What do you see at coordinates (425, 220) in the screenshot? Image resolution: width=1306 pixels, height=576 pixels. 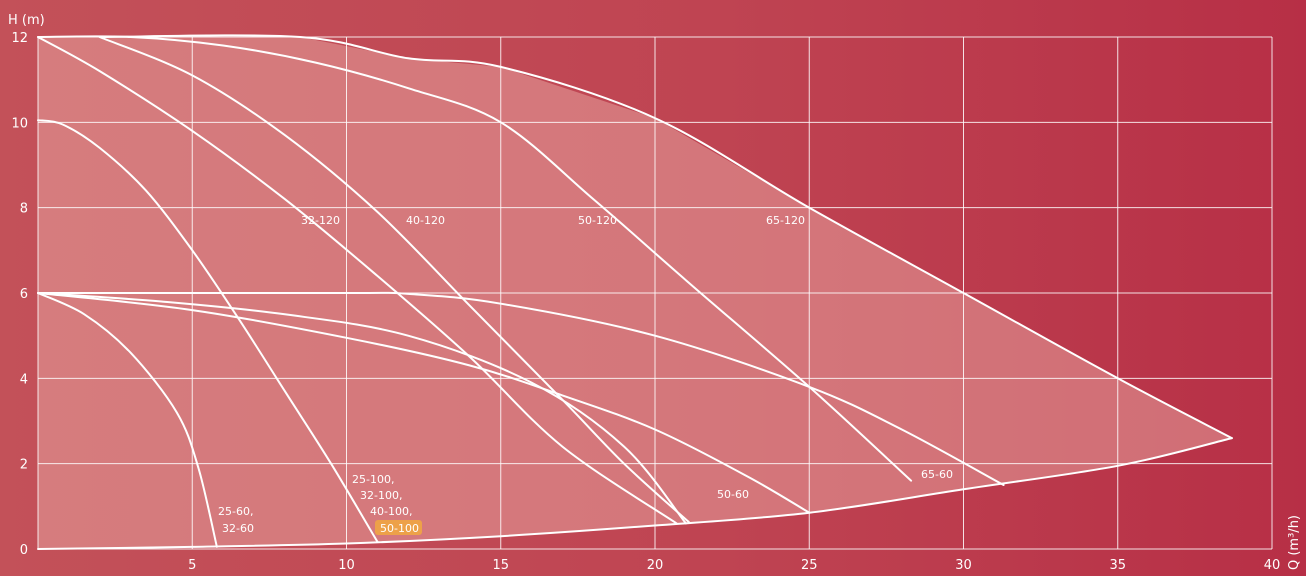 I see `label-40-120: 40-120` at bounding box center [425, 220].